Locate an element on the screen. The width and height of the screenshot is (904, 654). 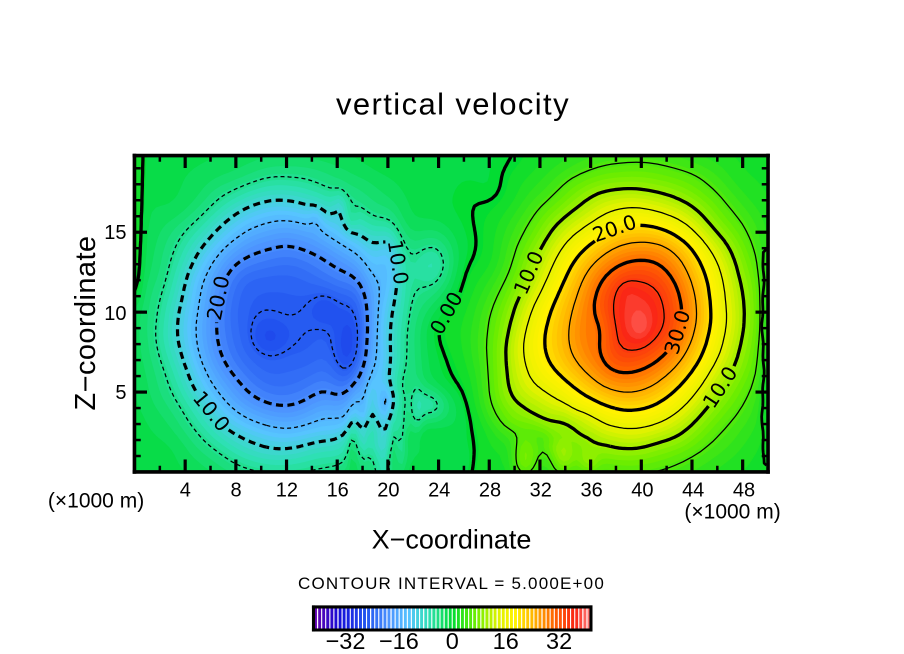
svg-text: 24 is located at coordinates (439, 491).